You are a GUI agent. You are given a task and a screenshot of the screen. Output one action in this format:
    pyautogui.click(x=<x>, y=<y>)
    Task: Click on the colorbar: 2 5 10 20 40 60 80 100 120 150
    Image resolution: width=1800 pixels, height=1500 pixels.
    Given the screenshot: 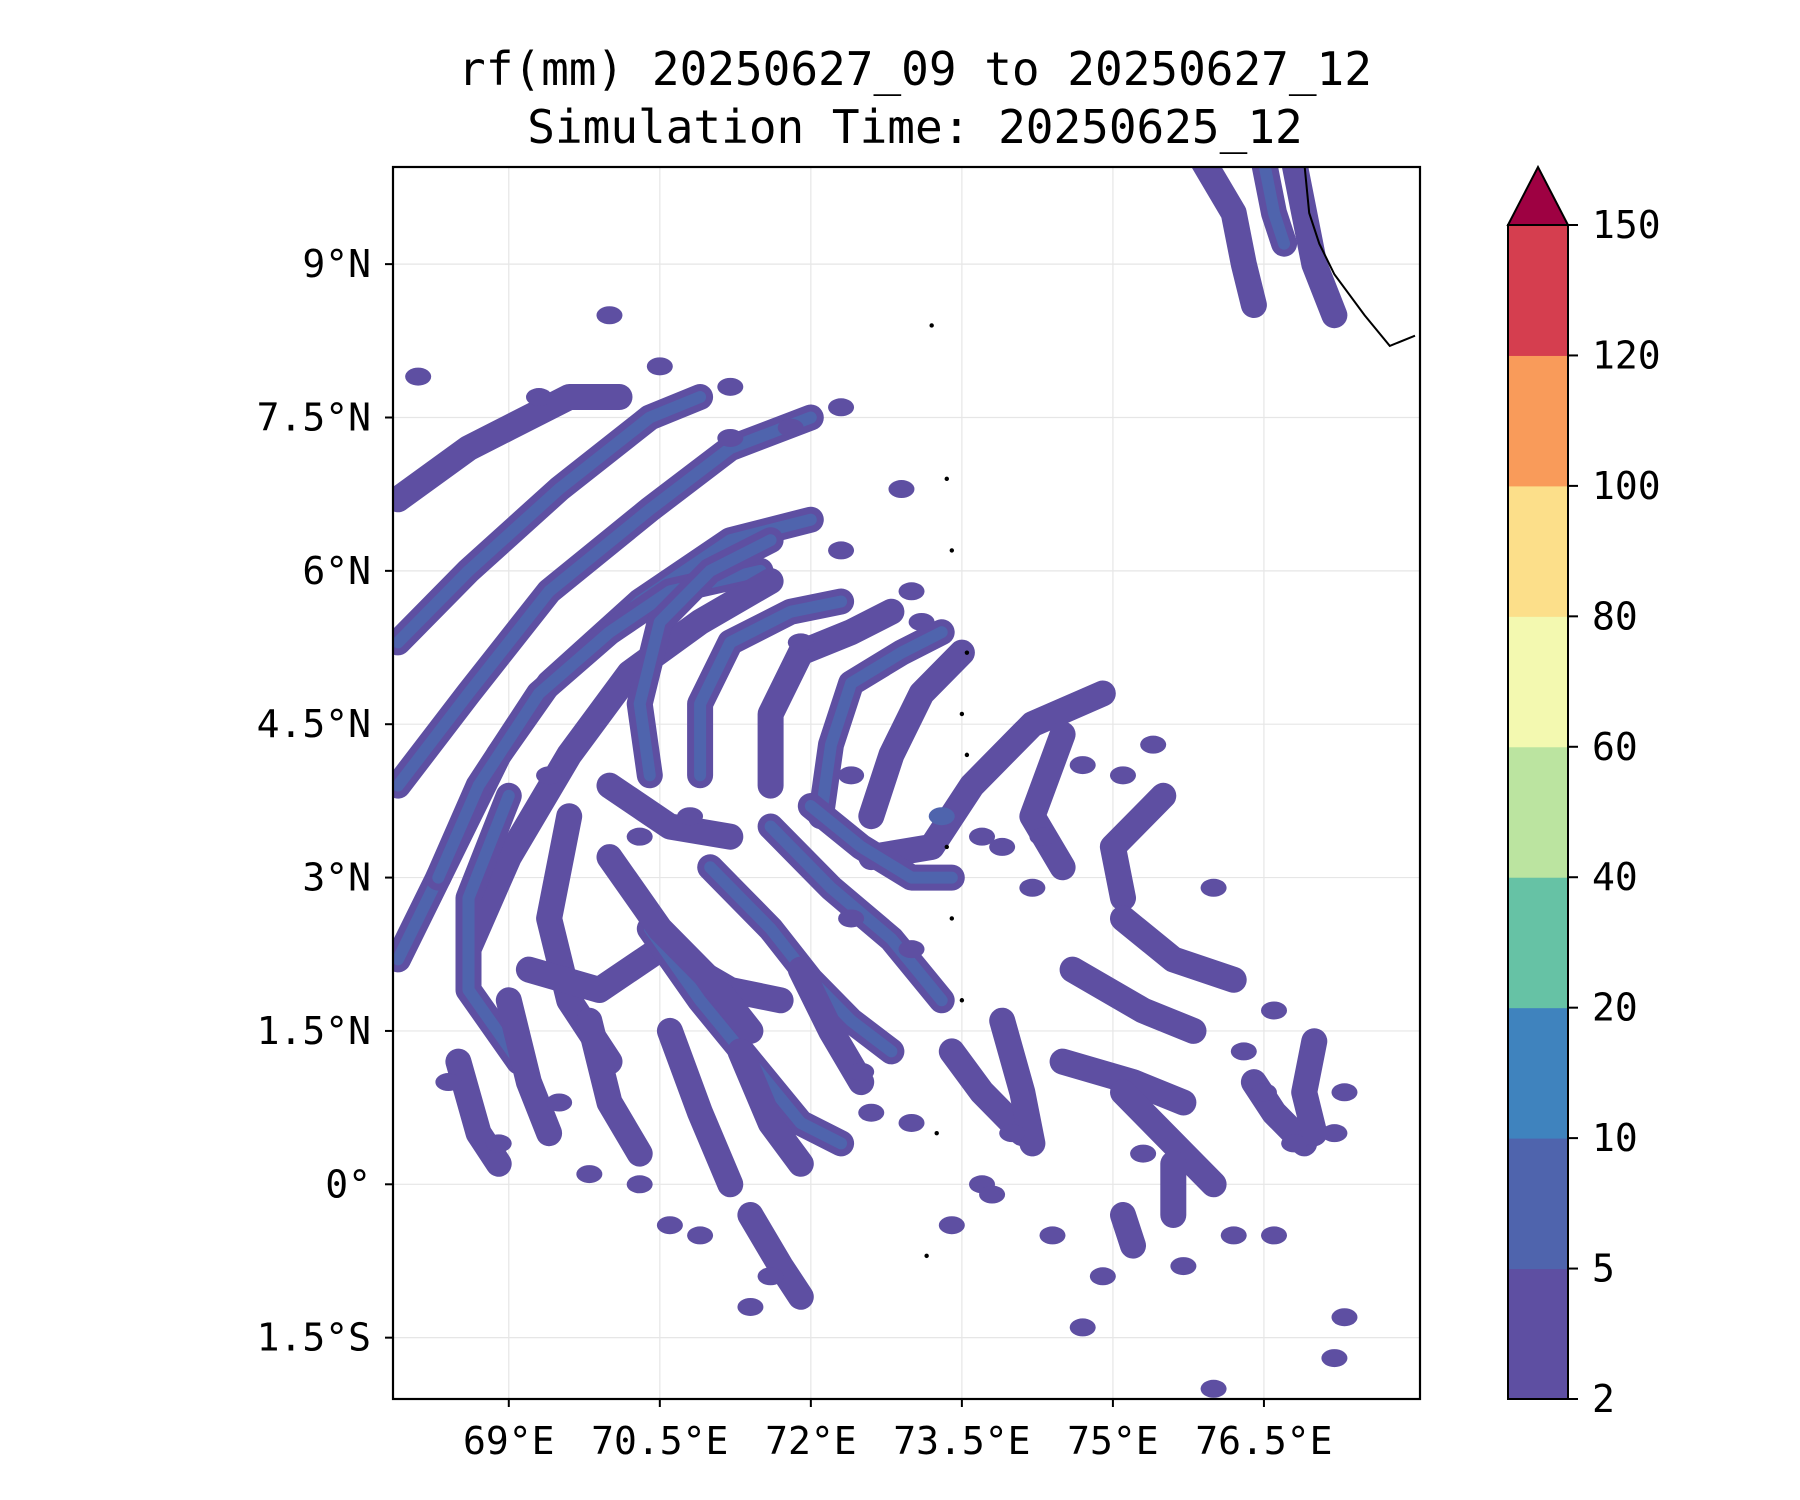 What is the action you would take?
    pyautogui.click(x=1583, y=792)
    